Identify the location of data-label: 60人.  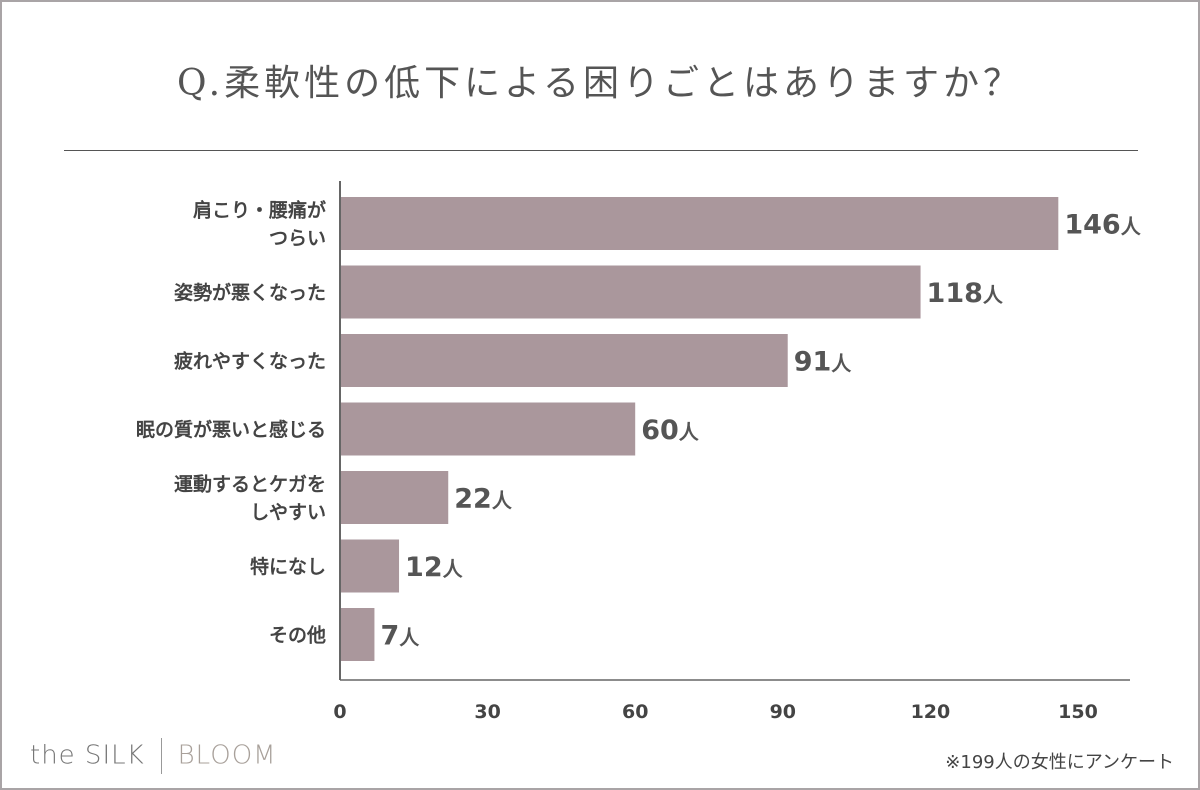
(670, 430).